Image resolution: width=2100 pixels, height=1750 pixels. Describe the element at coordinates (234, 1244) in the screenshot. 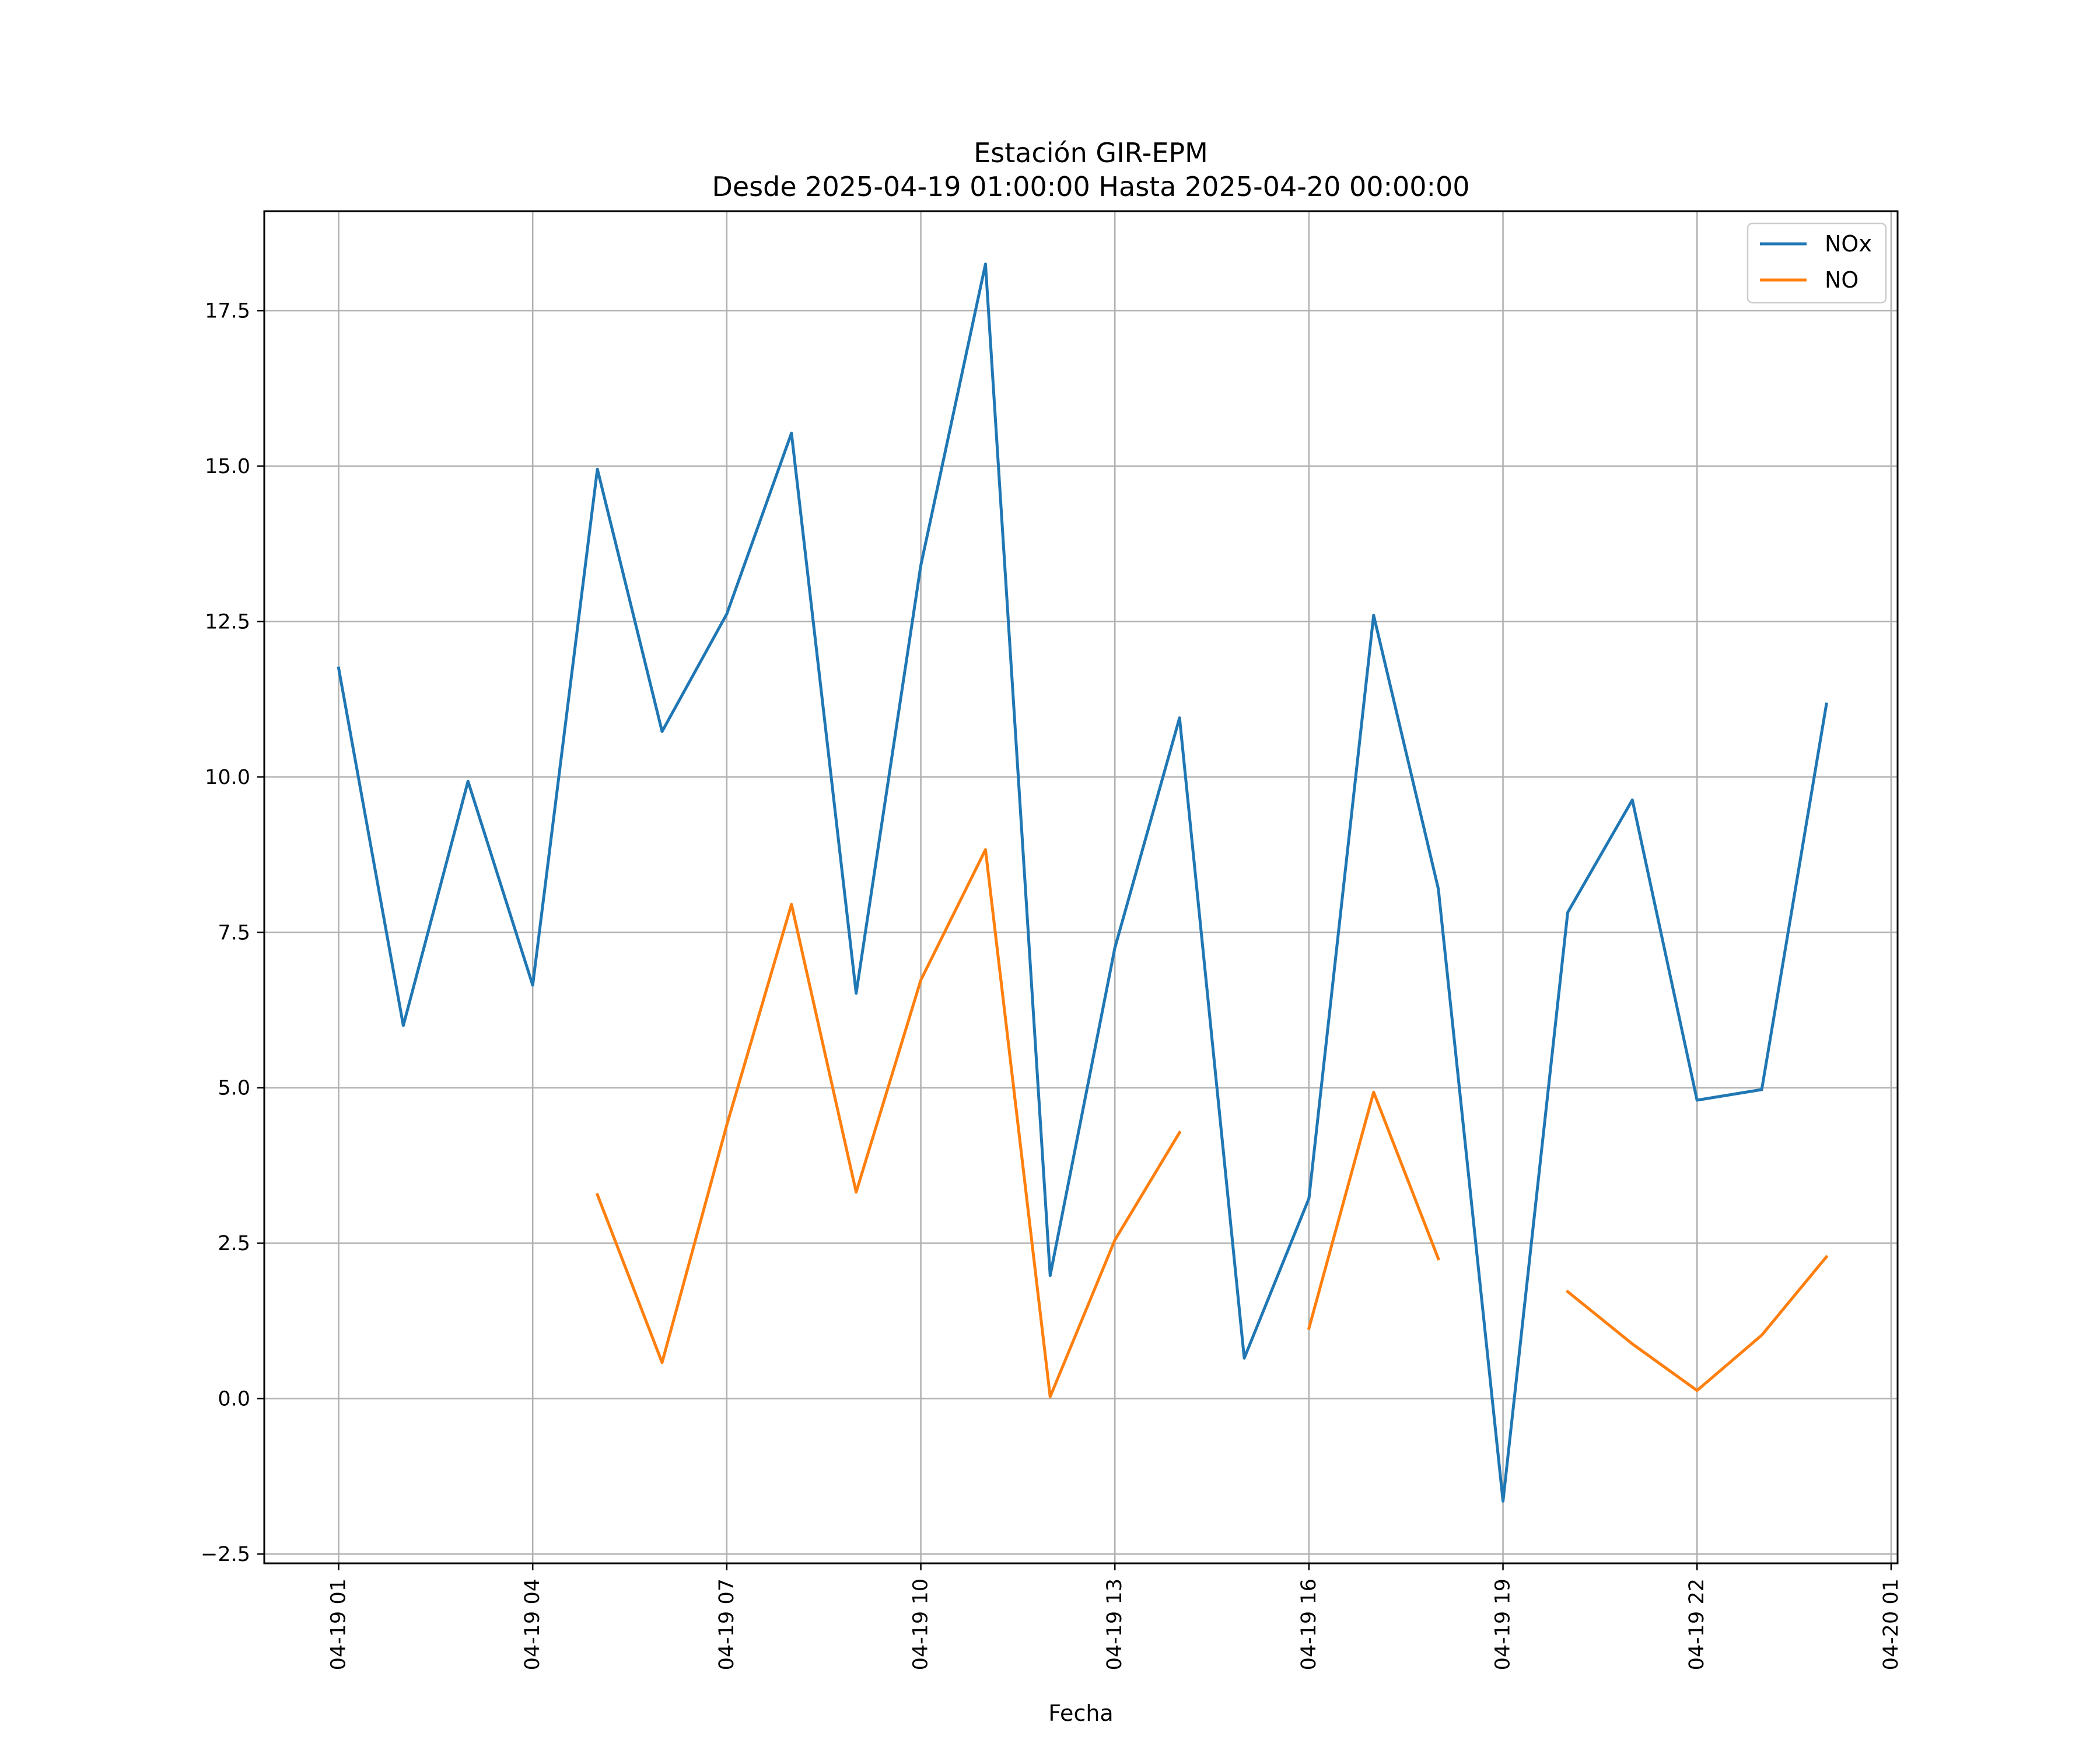

I see `y-tick-label: 2.5` at that location.